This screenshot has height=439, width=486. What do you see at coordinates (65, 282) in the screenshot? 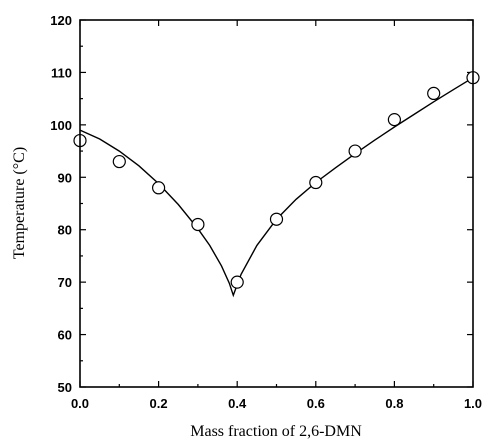
I see `y-tick-label: 70` at bounding box center [65, 282].